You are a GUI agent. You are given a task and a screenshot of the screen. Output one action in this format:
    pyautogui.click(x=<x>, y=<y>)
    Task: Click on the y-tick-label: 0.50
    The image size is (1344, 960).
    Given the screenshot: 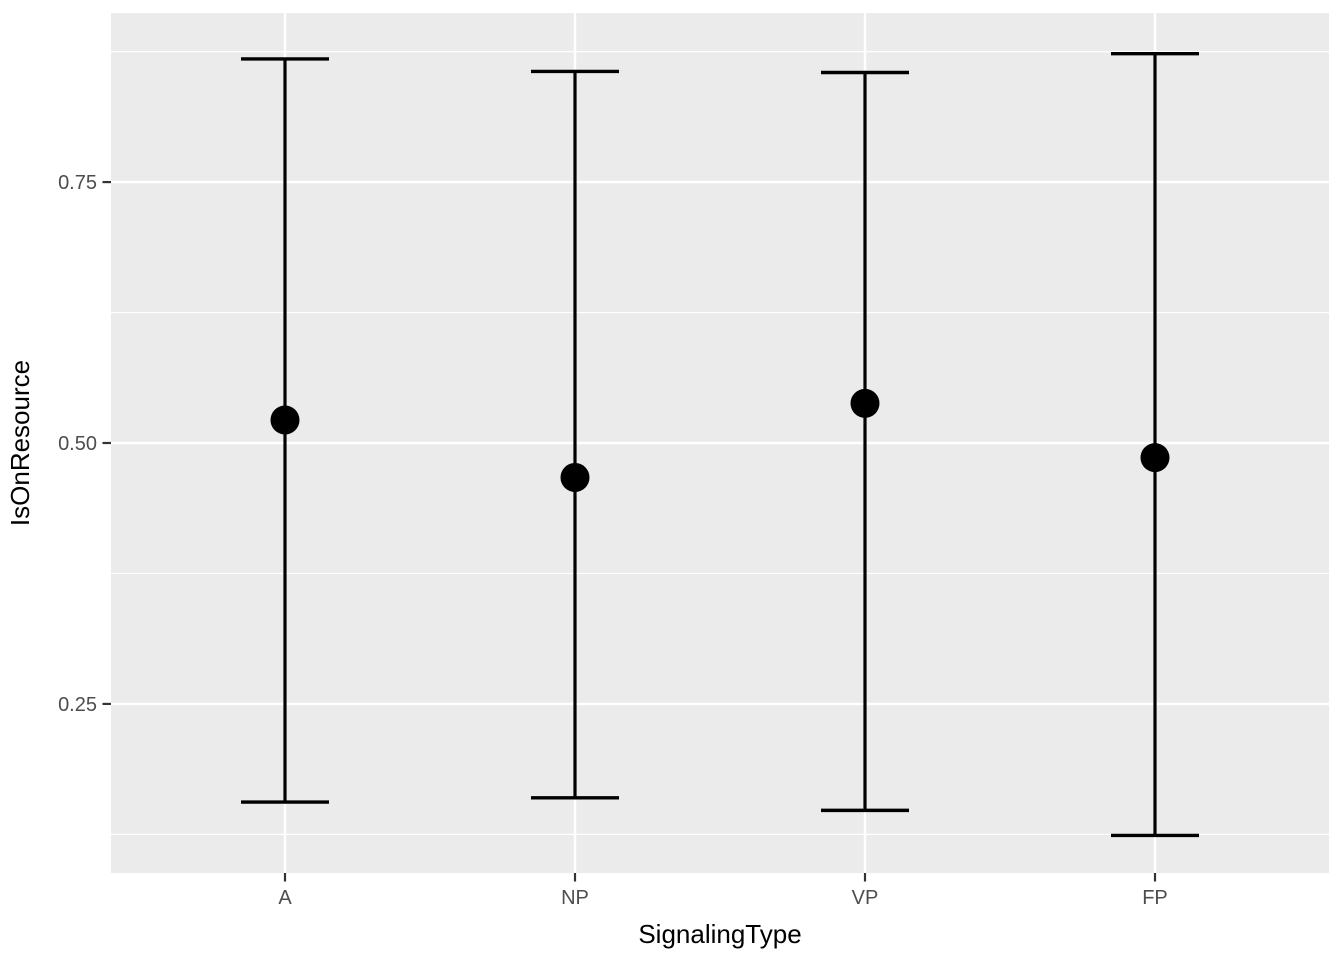 What is the action you would take?
    pyautogui.click(x=77, y=444)
    